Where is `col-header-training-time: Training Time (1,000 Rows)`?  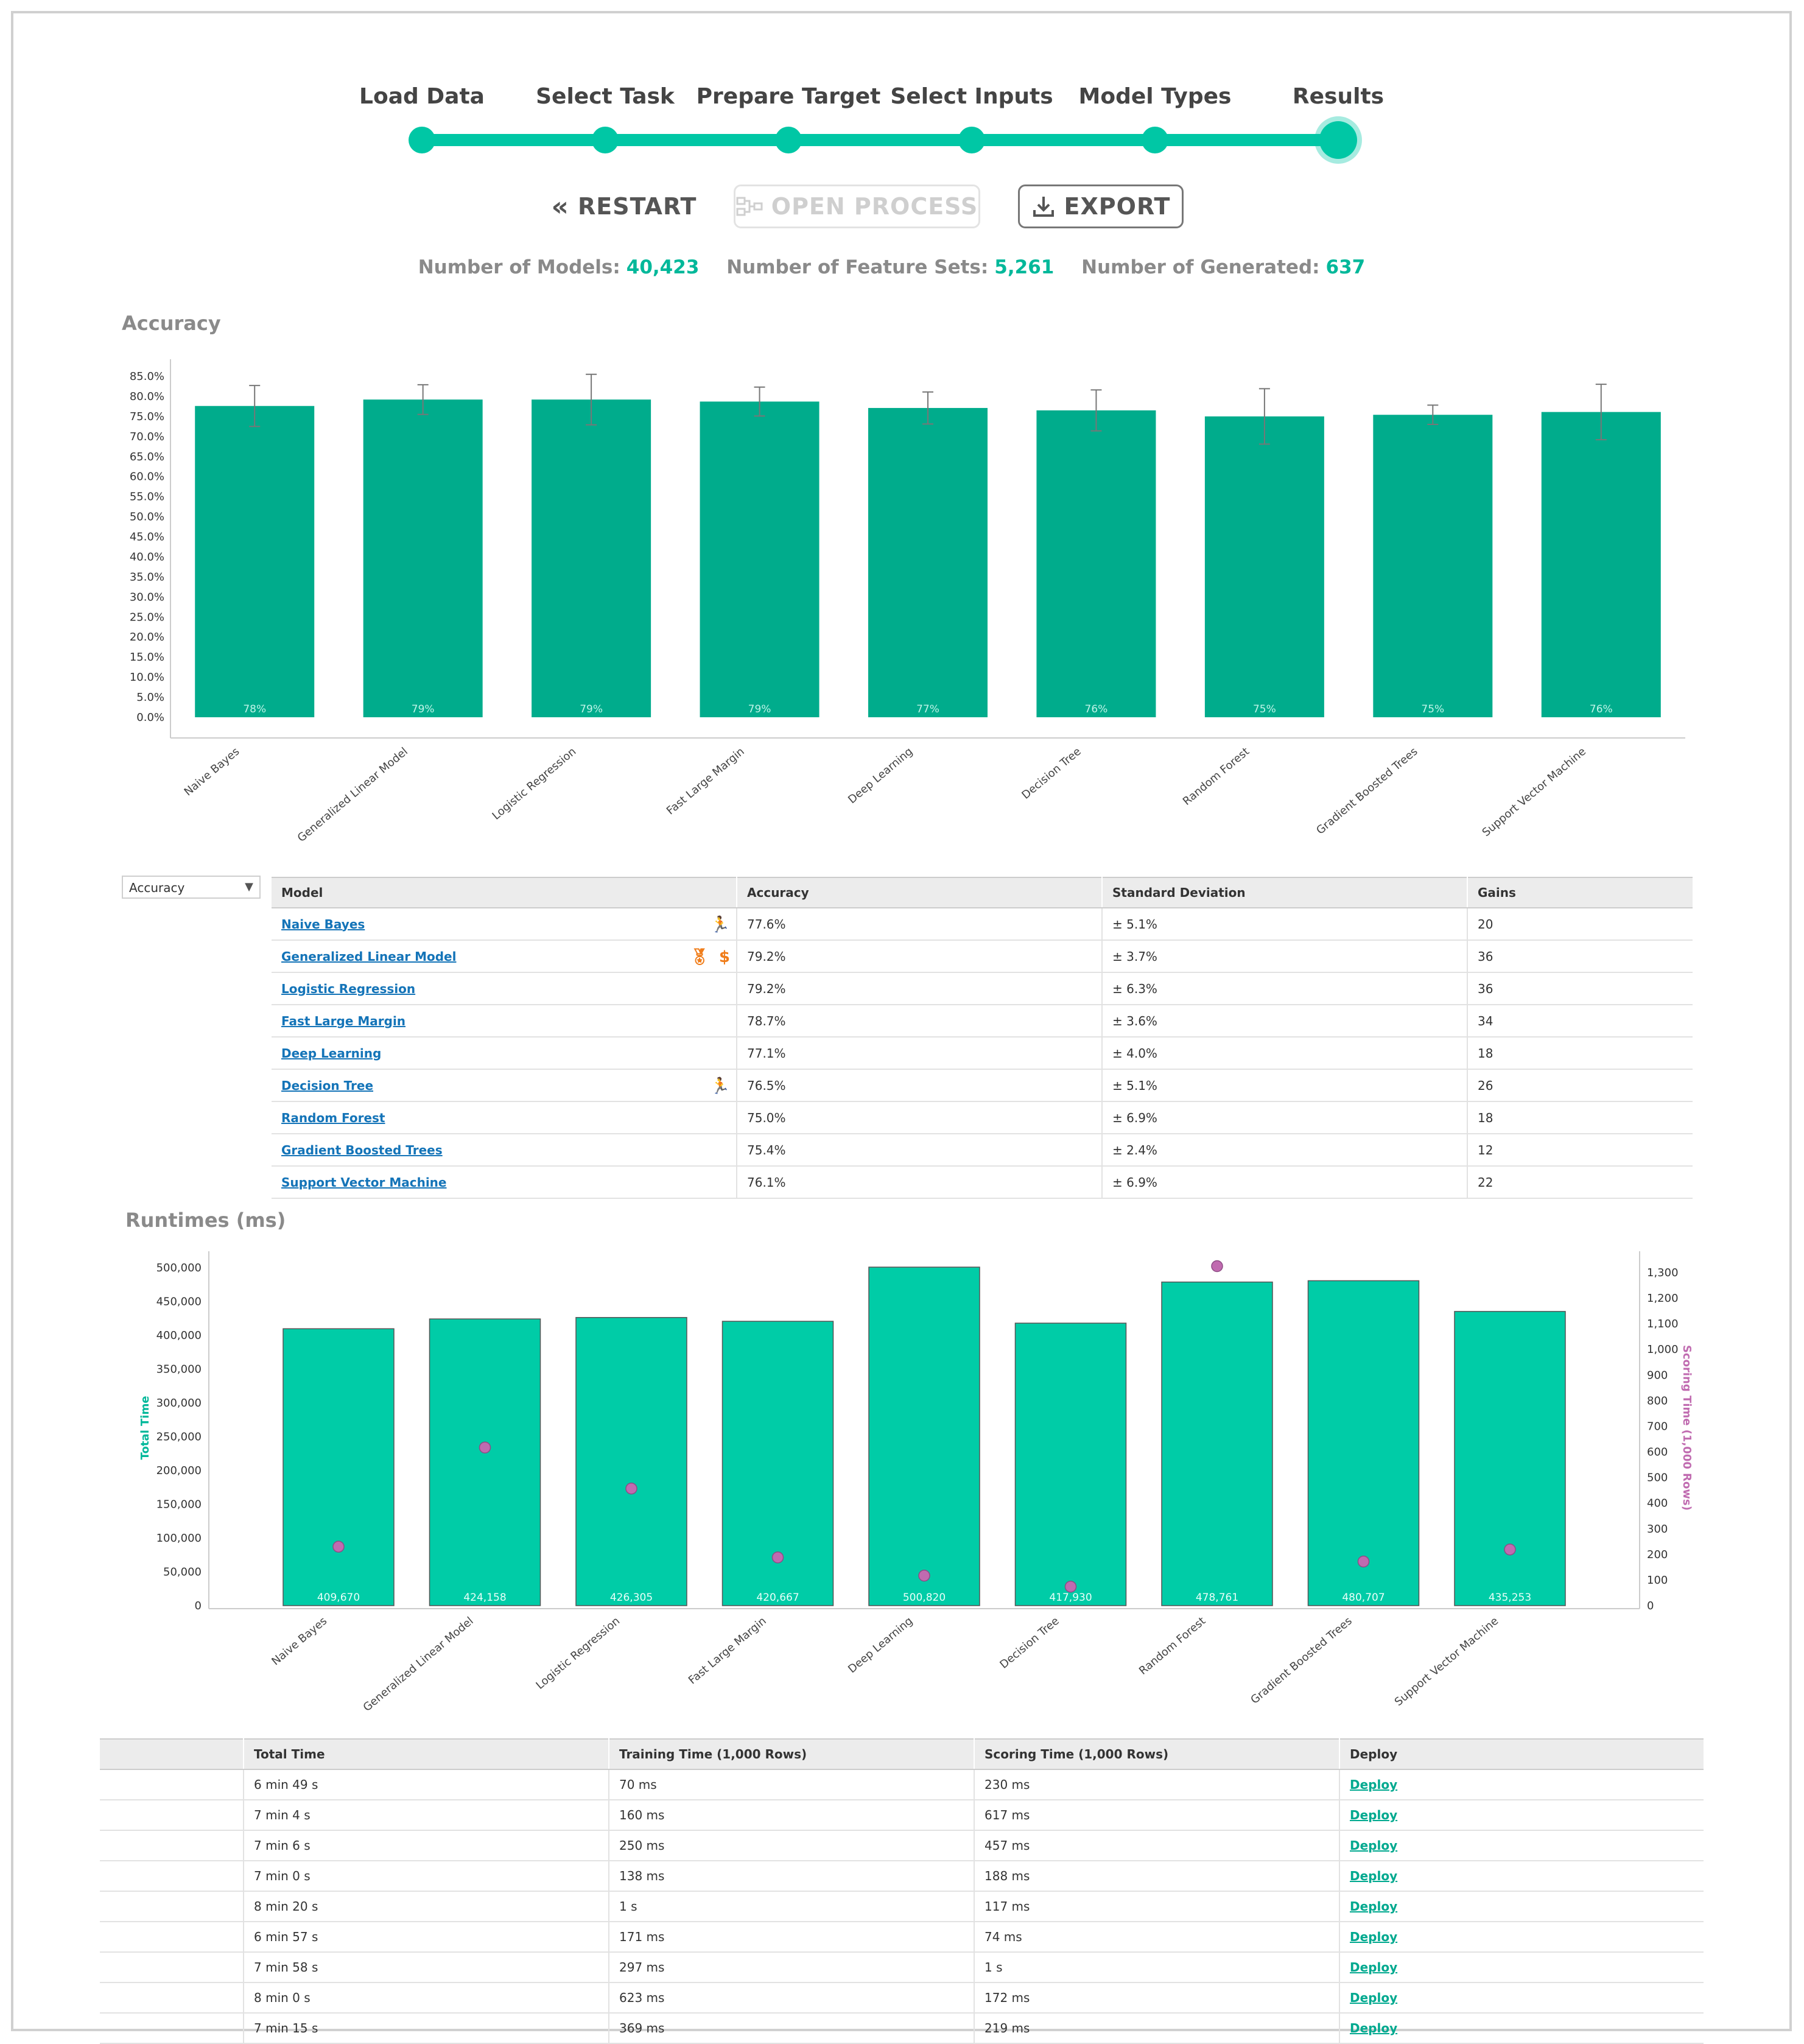 col-header-training-time: Training Time (1,000 Rows) is located at coordinates (792, 1754).